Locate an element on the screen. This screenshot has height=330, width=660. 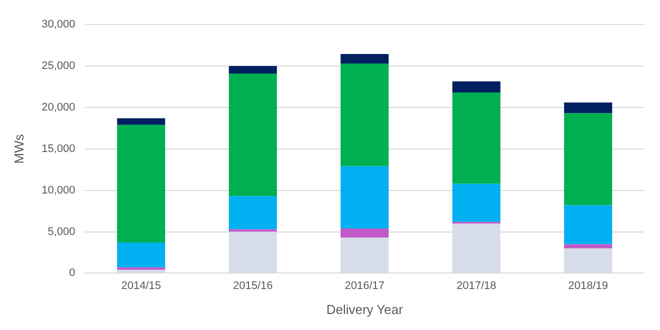
x-tick-label: 2016/17 is located at coordinates (364, 286).